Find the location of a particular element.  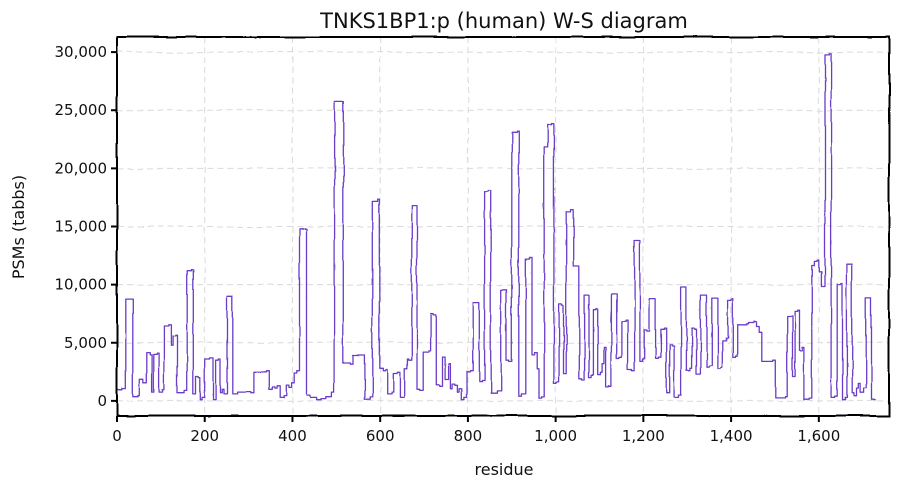

y-tick-label: 0 is located at coordinates (102, 401).